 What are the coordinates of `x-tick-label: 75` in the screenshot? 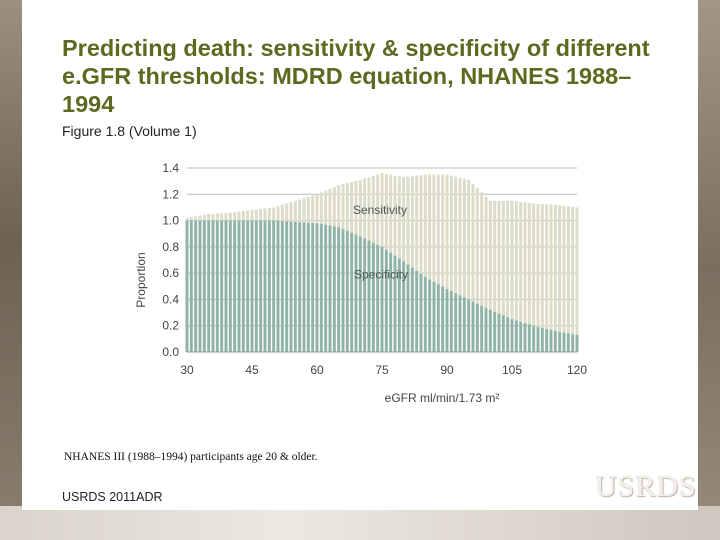 It's located at (382, 370).